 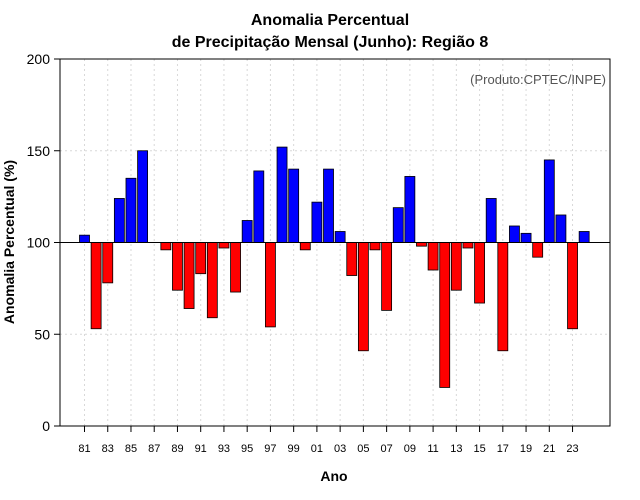 What do you see at coordinates (340, 449) in the screenshot?
I see `x-tick-label: 03` at bounding box center [340, 449].